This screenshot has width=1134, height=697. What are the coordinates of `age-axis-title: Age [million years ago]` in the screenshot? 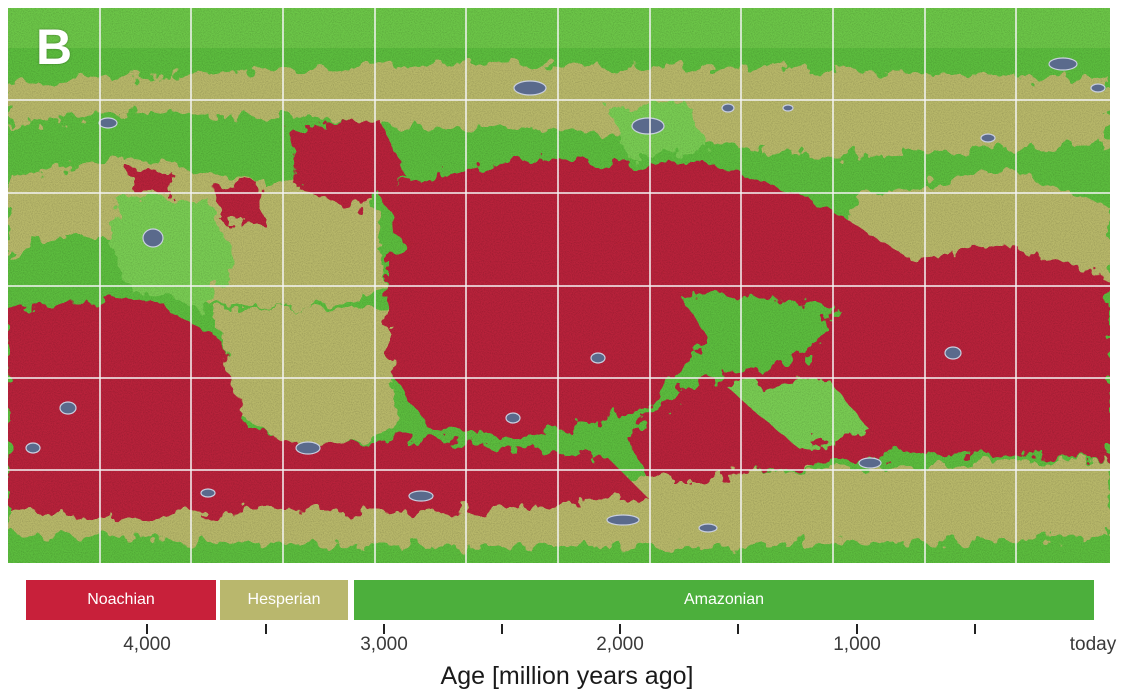 It's located at (567, 676).